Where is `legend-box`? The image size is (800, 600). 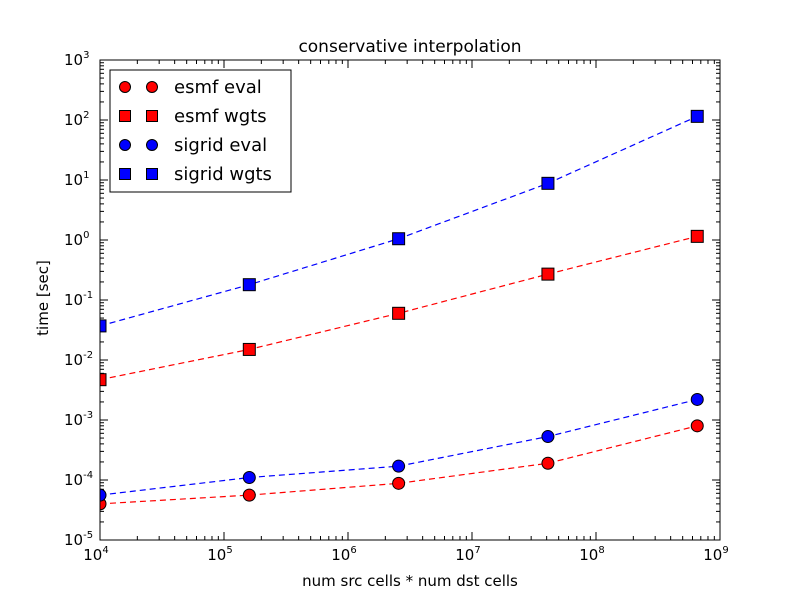 legend-box is located at coordinates (200, 131).